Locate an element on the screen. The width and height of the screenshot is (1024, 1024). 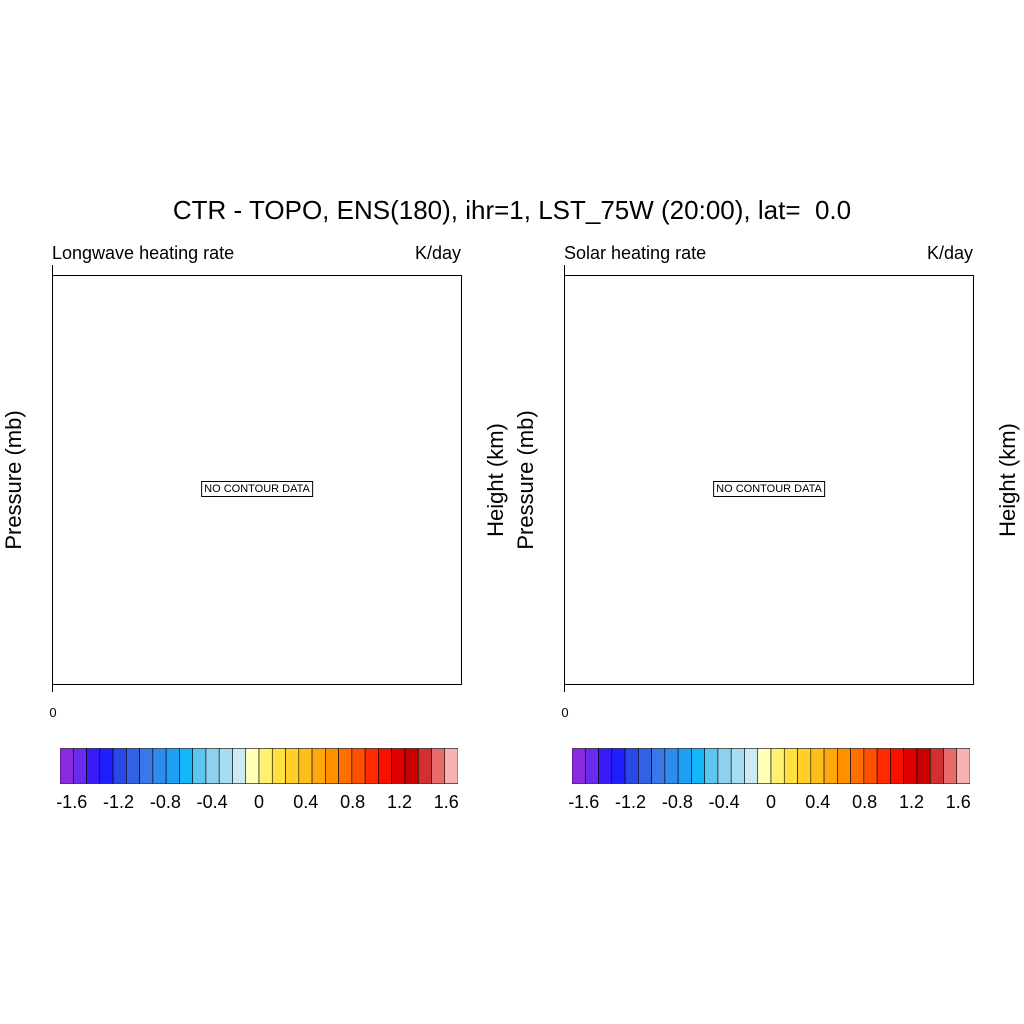
panel-title: Longwave heating rate is located at coordinates (143, 253).